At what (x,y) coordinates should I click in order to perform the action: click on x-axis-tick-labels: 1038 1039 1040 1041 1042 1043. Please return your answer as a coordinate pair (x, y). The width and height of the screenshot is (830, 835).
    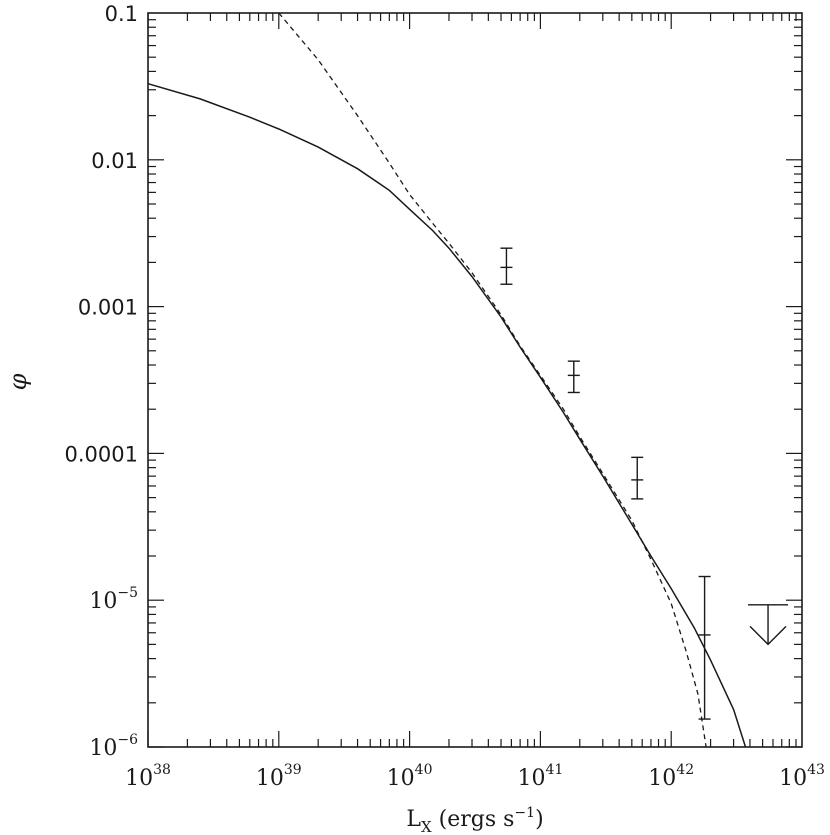
    Looking at the image, I should click on (475, 776).